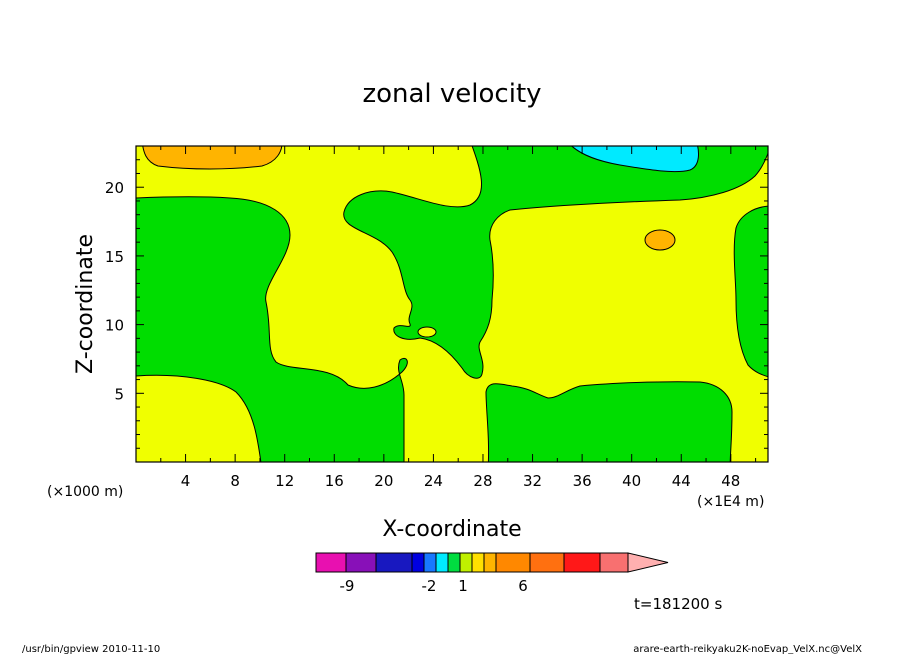 The image size is (904, 654). Describe the element at coordinates (235, 481) in the screenshot. I see `x-tick-label: 8` at that location.